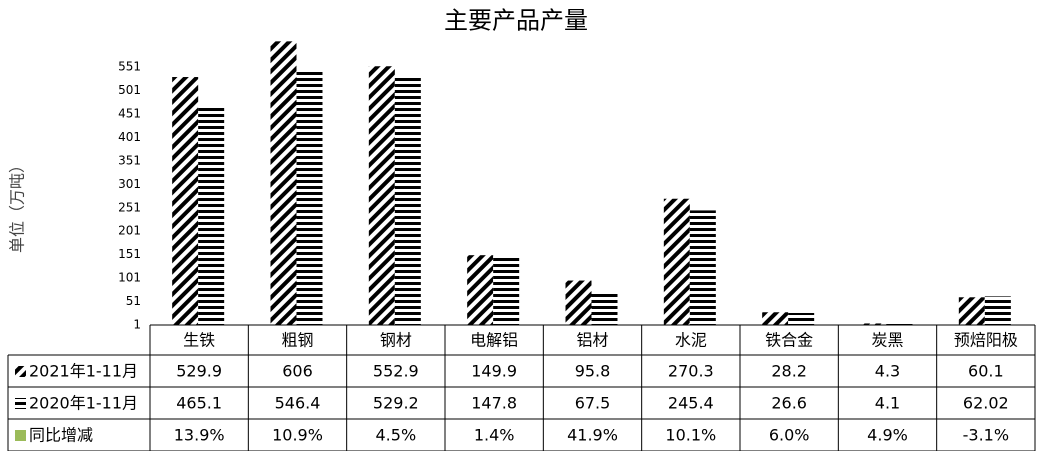  I want to click on y-tick-label: 501, so click(129, 90).